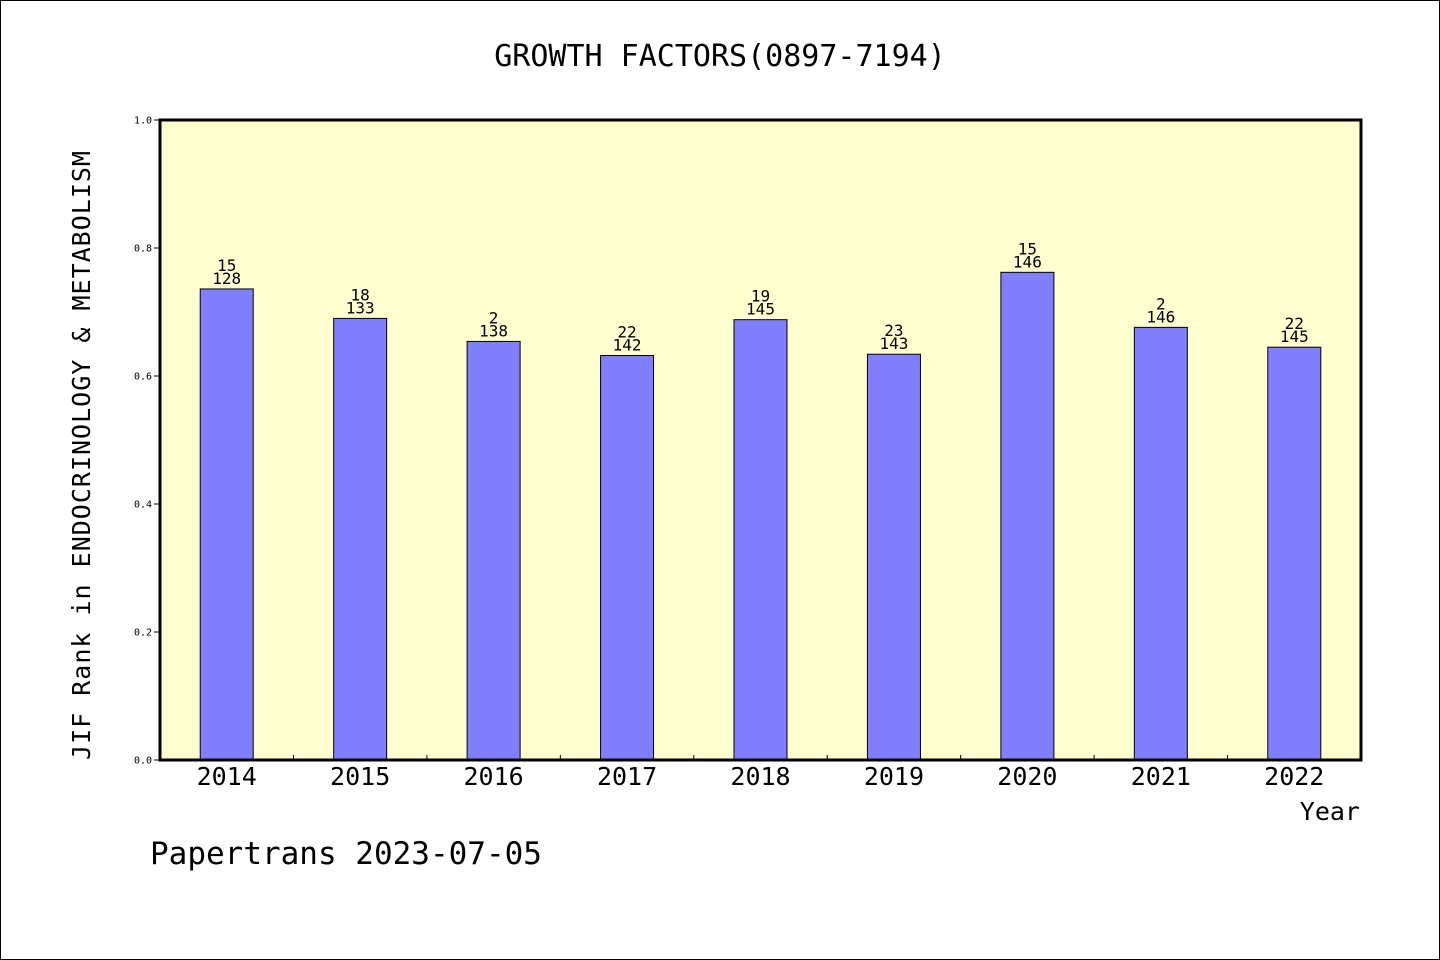 Image resolution: width=1440 pixels, height=960 pixels. Describe the element at coordinates (627, 345) in the screenshot. I see `bar-total-label: 142` at that location.